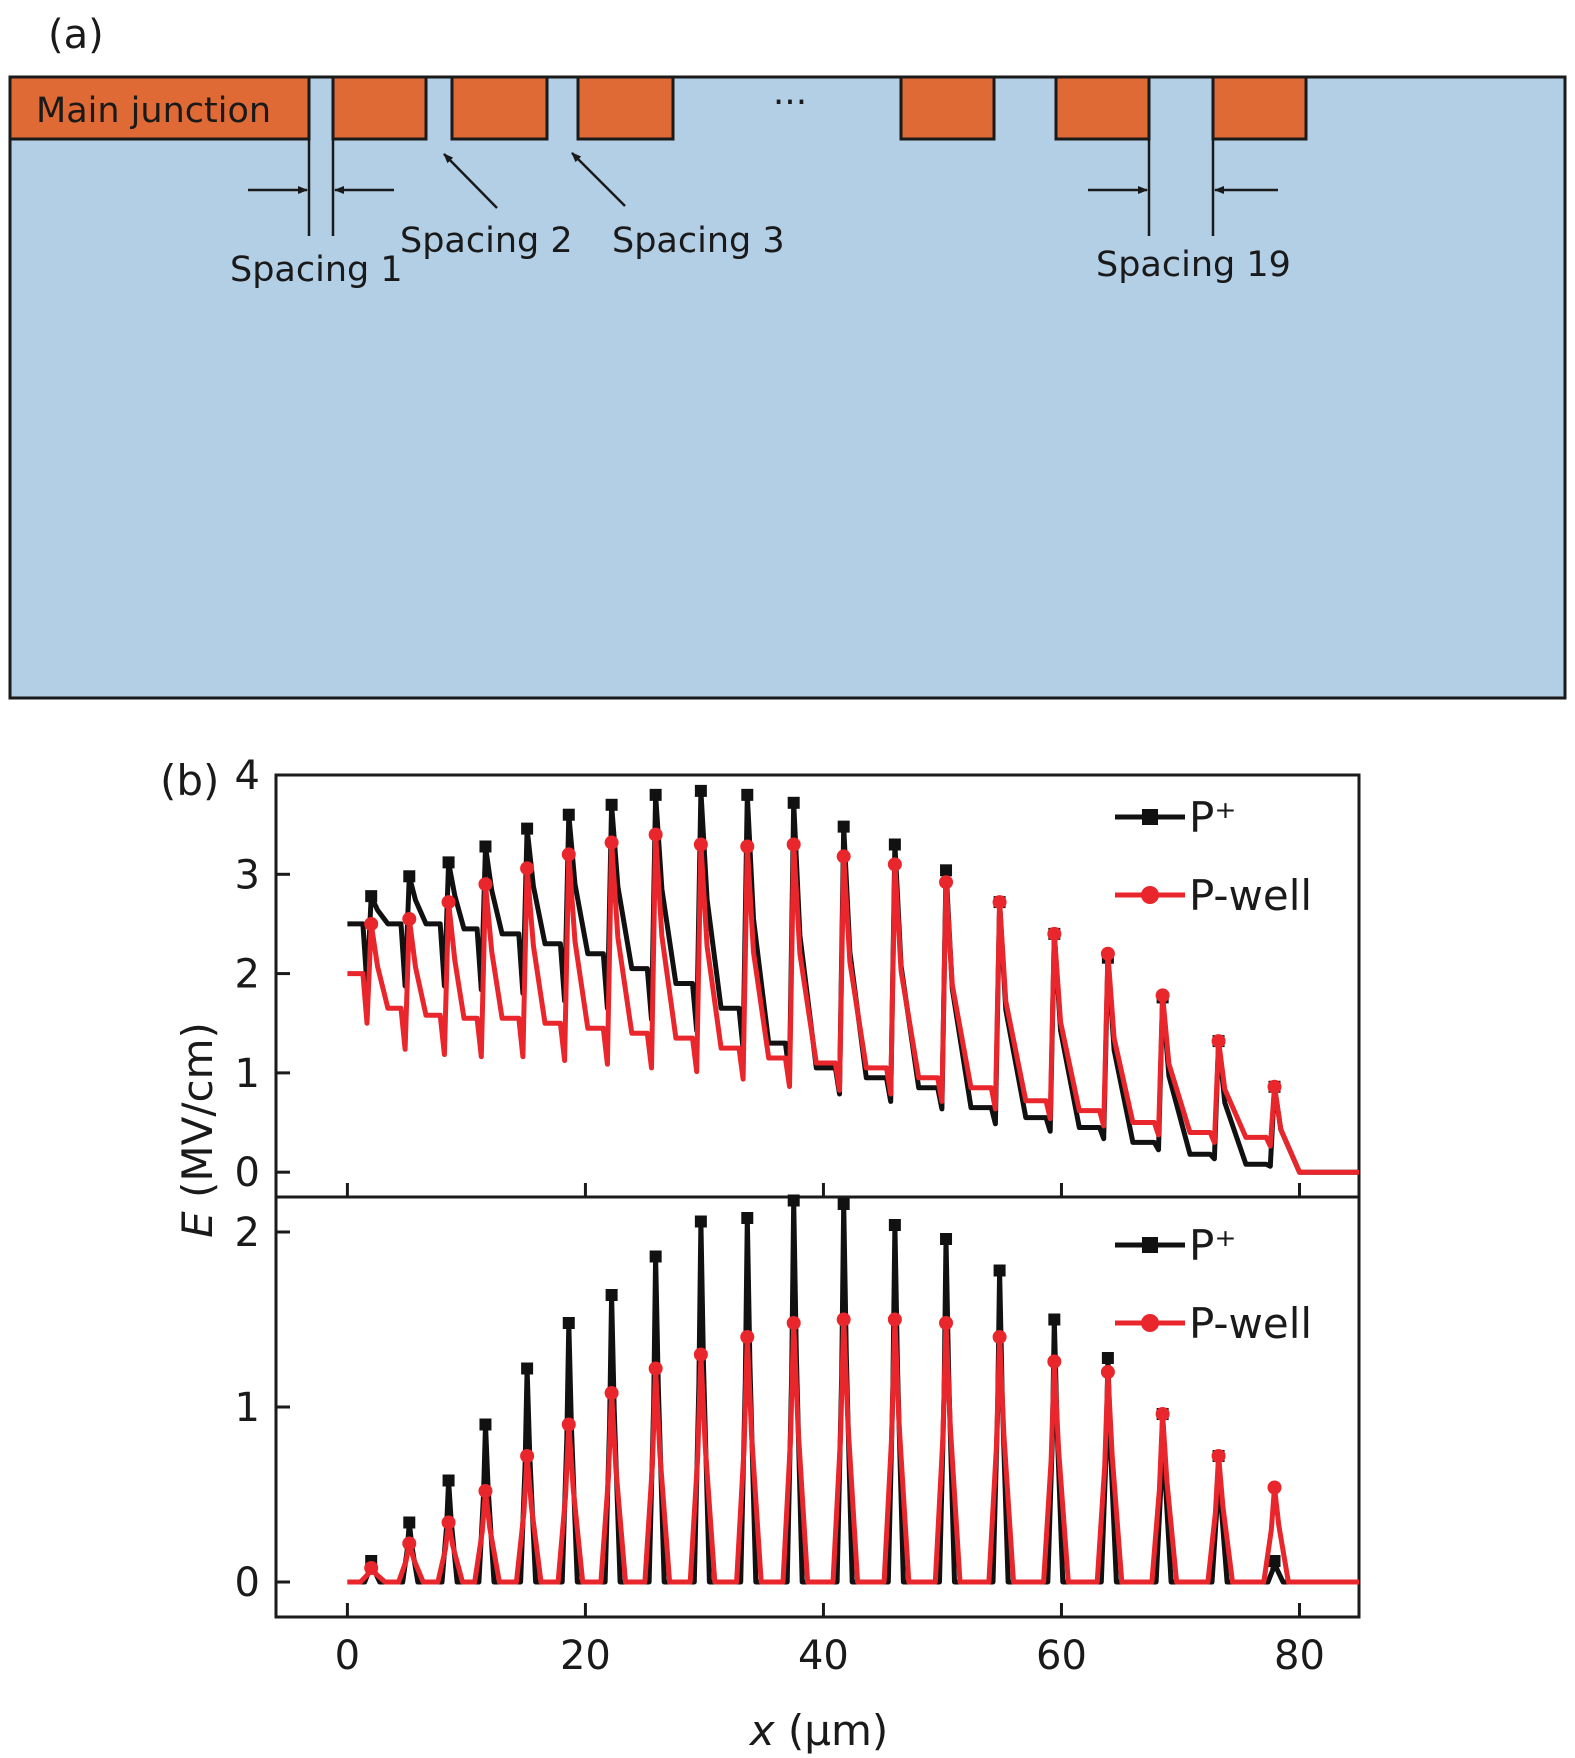  What do you see at coordinates (197, 1224) in the screenshot?
I see `y-axis-label-italic: E` at bounding box center [197, 1224].